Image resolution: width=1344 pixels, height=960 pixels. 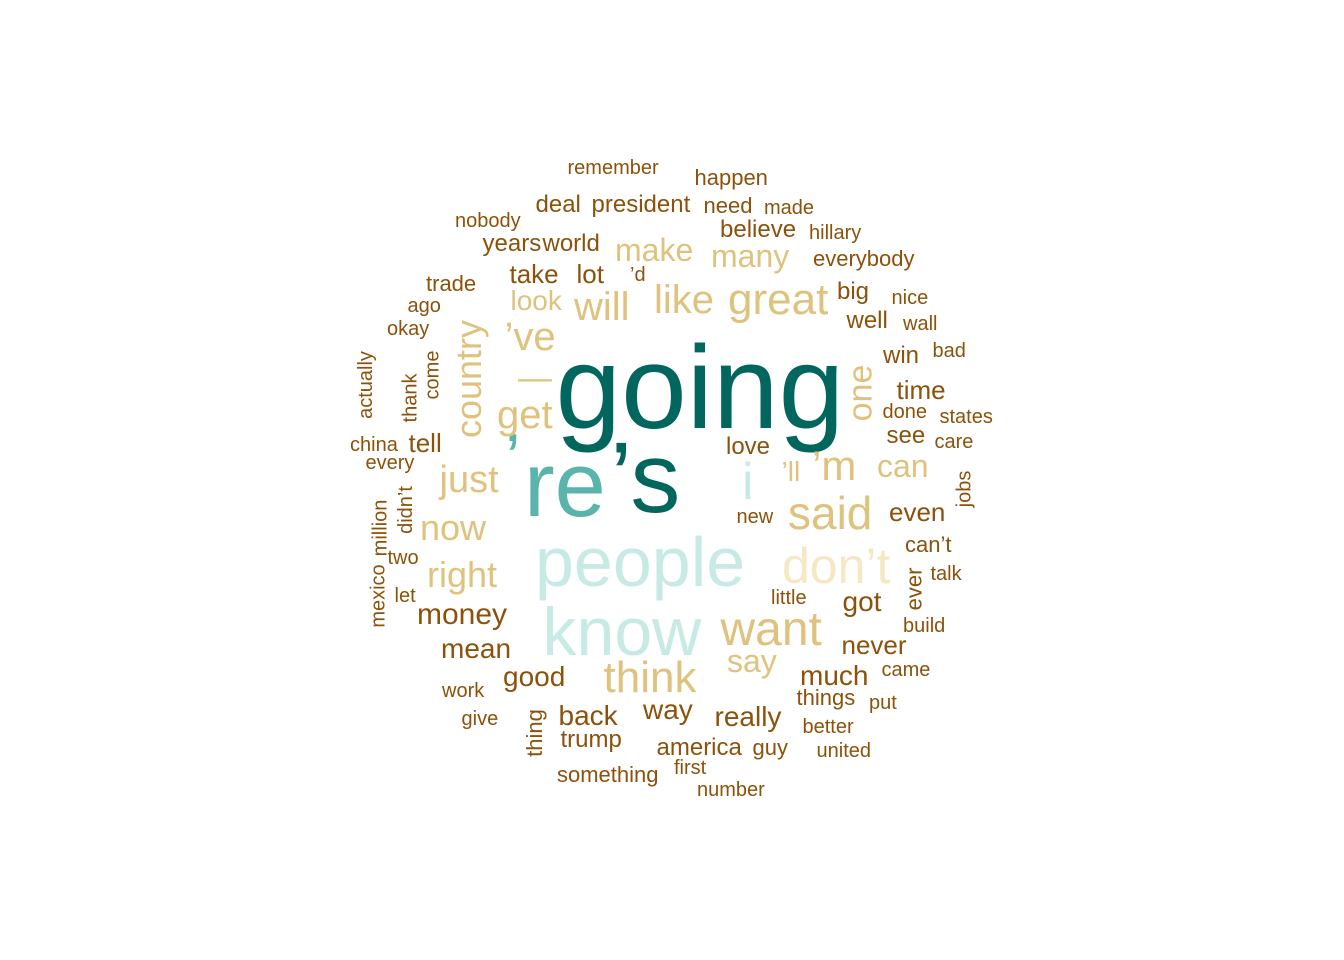 What do you see at coordinates (906, 670) in the screenshot?
I see `word-came: came` at bounding box center [906, 670].